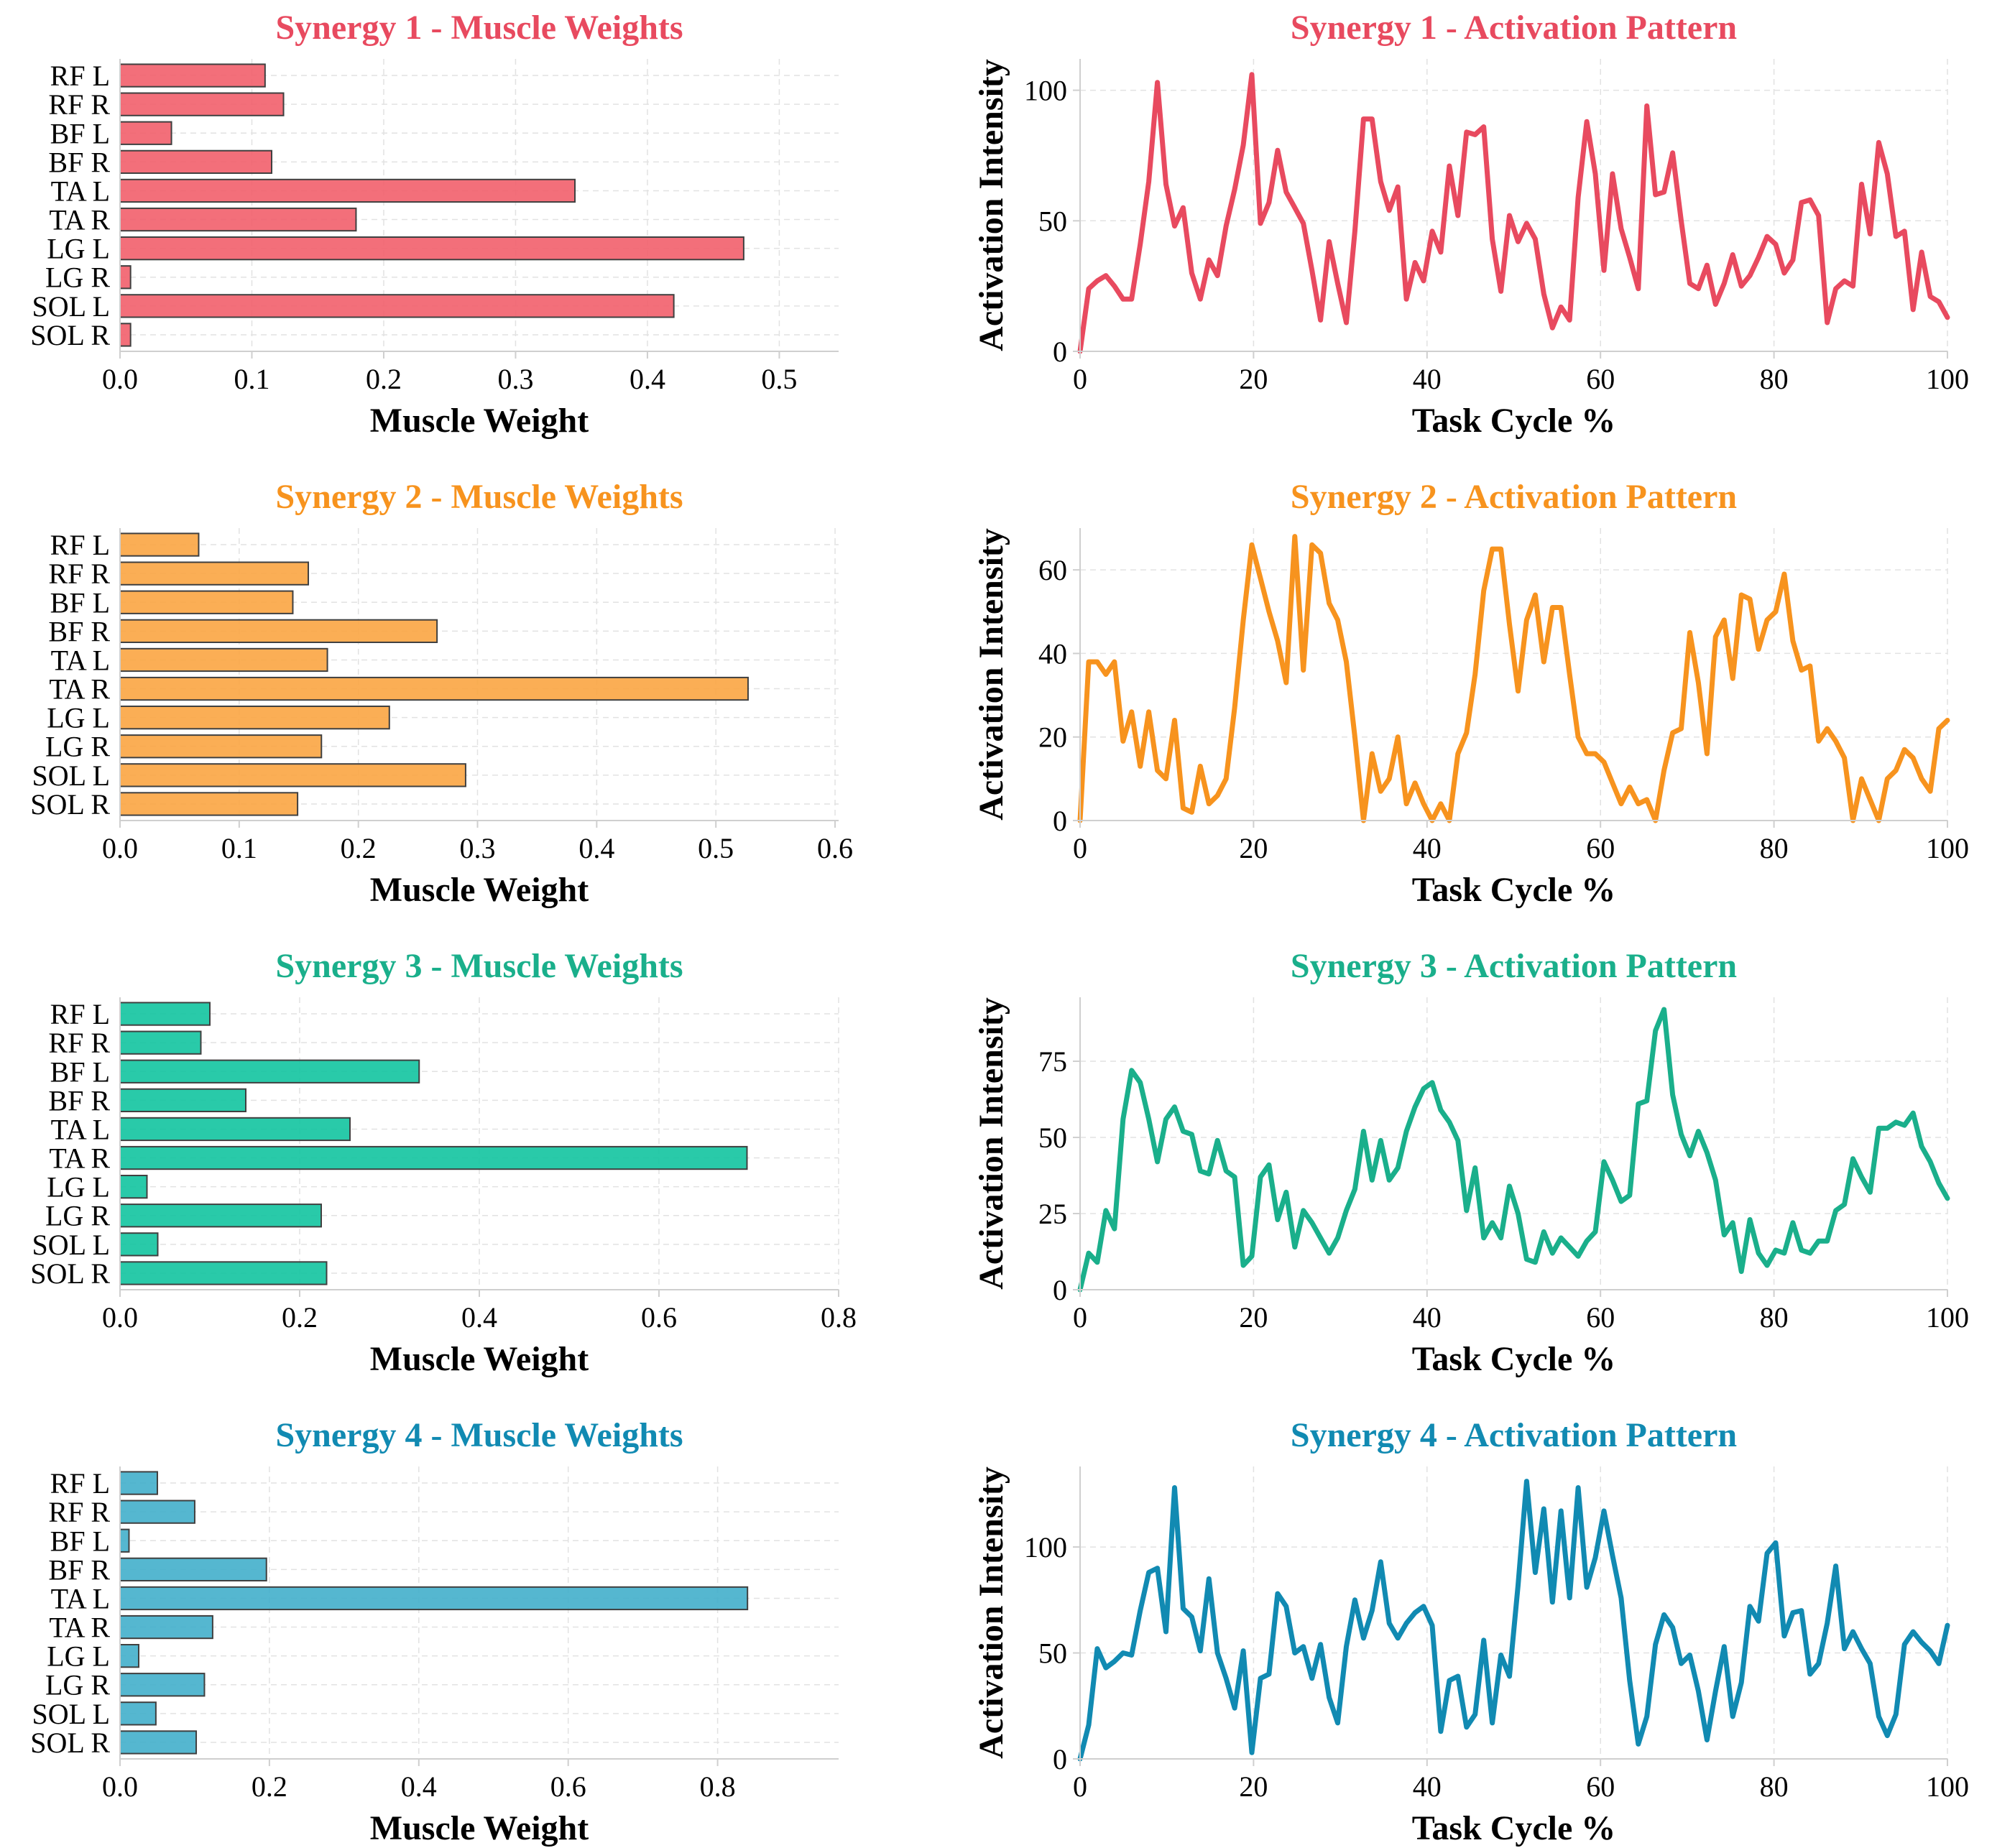  What do you see at coordinates (71, 776) in the screenshot?
I see `y-tick-label: SOL L` at bounding box center [71, 776].